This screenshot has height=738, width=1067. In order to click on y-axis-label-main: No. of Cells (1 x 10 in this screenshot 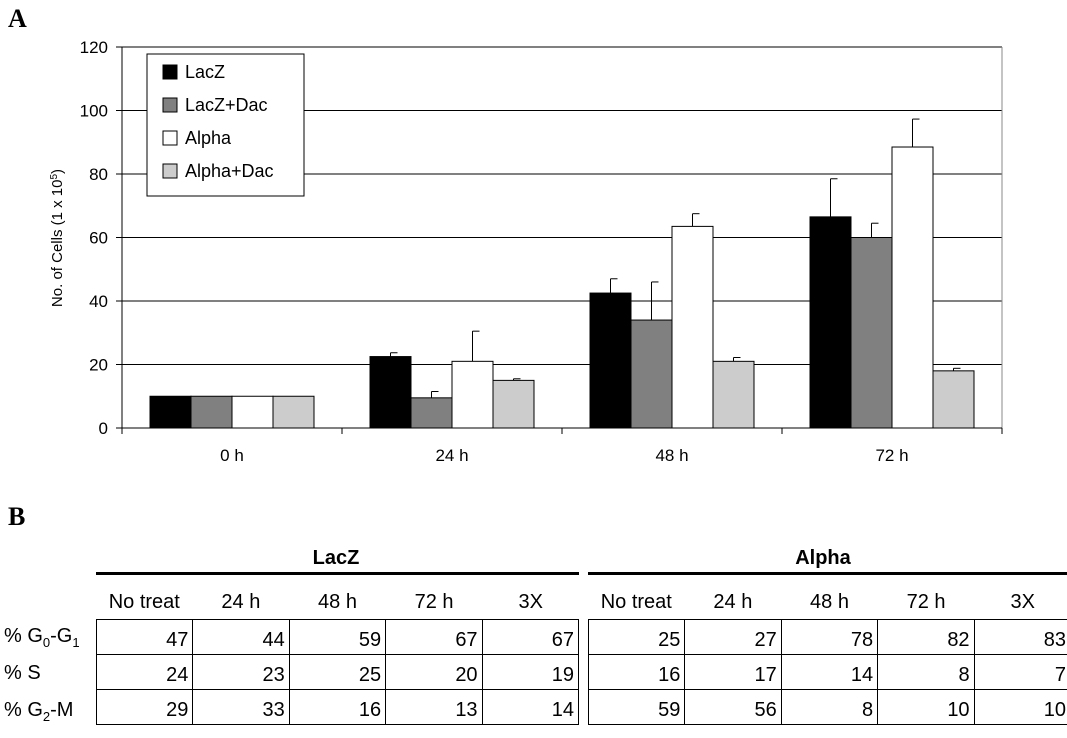, I will do `click(57, 244)`.